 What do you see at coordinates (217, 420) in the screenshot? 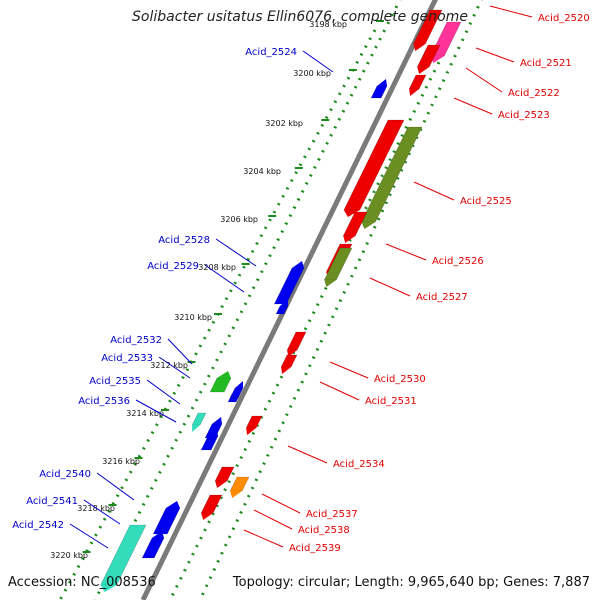
I see `gene-acid_2536-tip` at bounding box center [217, 420].